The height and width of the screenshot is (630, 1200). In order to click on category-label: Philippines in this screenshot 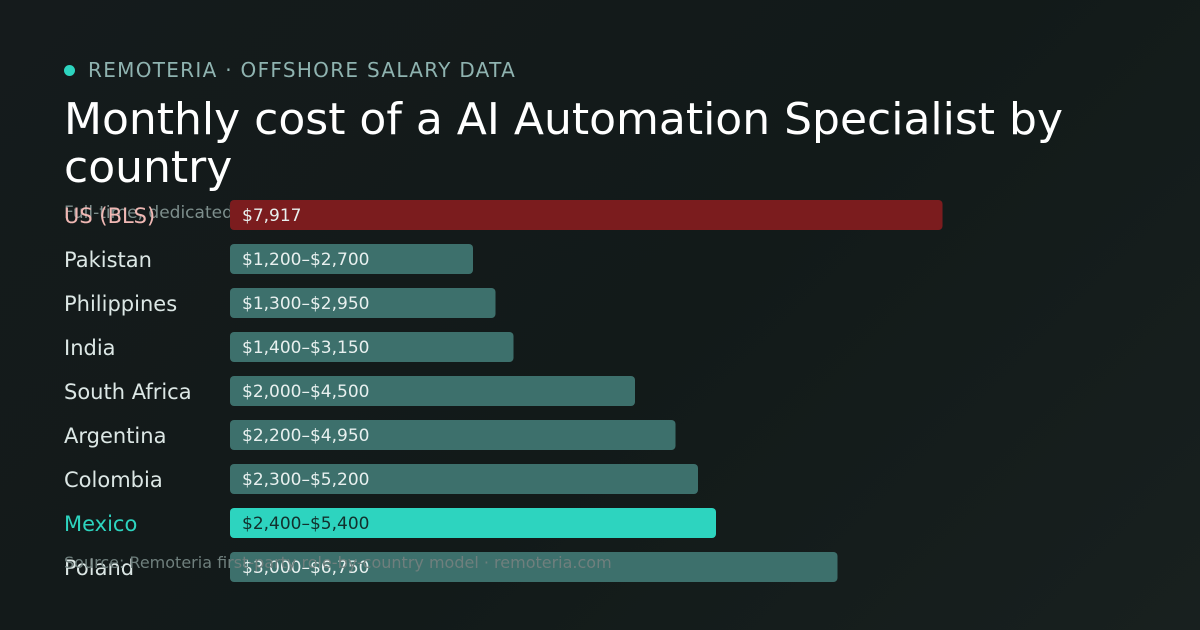, I will do `click(120, 304)`.